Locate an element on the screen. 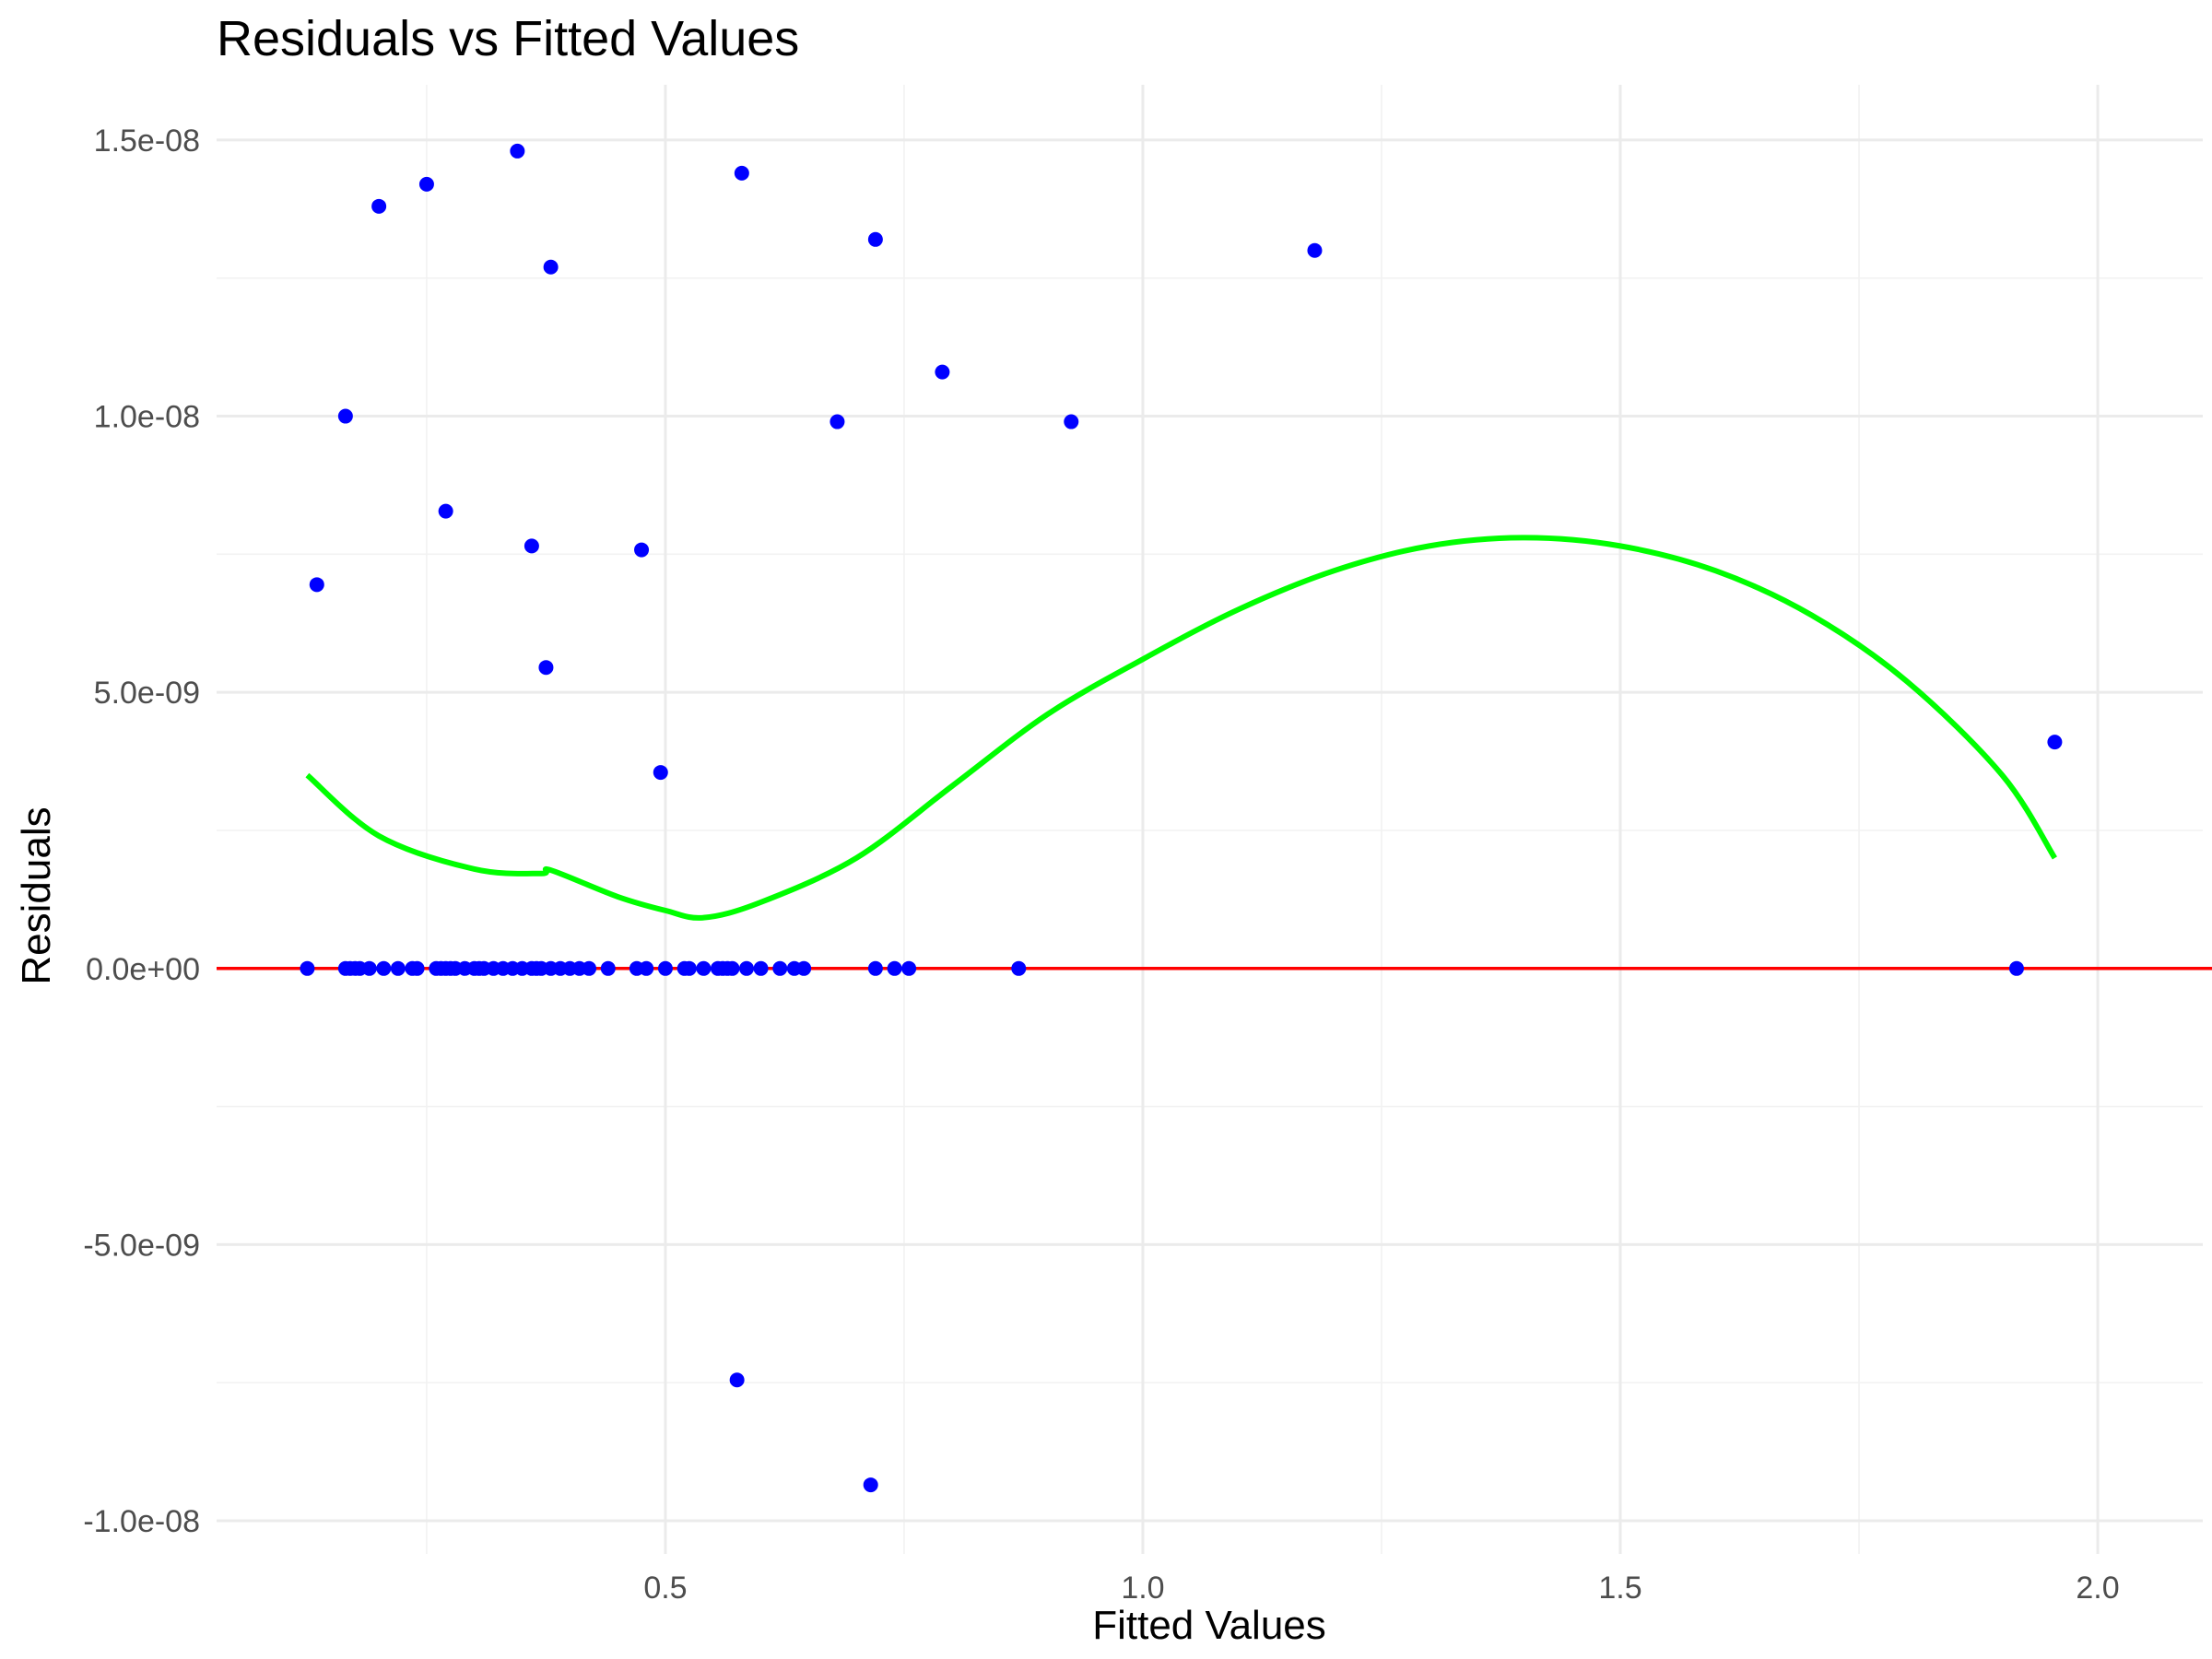  chart-title: Residuals vs Fitted Values is located at coordinates (508, 38).